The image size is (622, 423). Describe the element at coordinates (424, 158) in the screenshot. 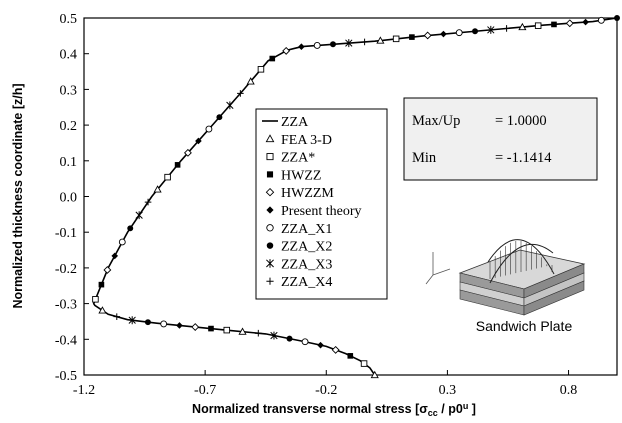

I see `info-min-label: Min` at that location.